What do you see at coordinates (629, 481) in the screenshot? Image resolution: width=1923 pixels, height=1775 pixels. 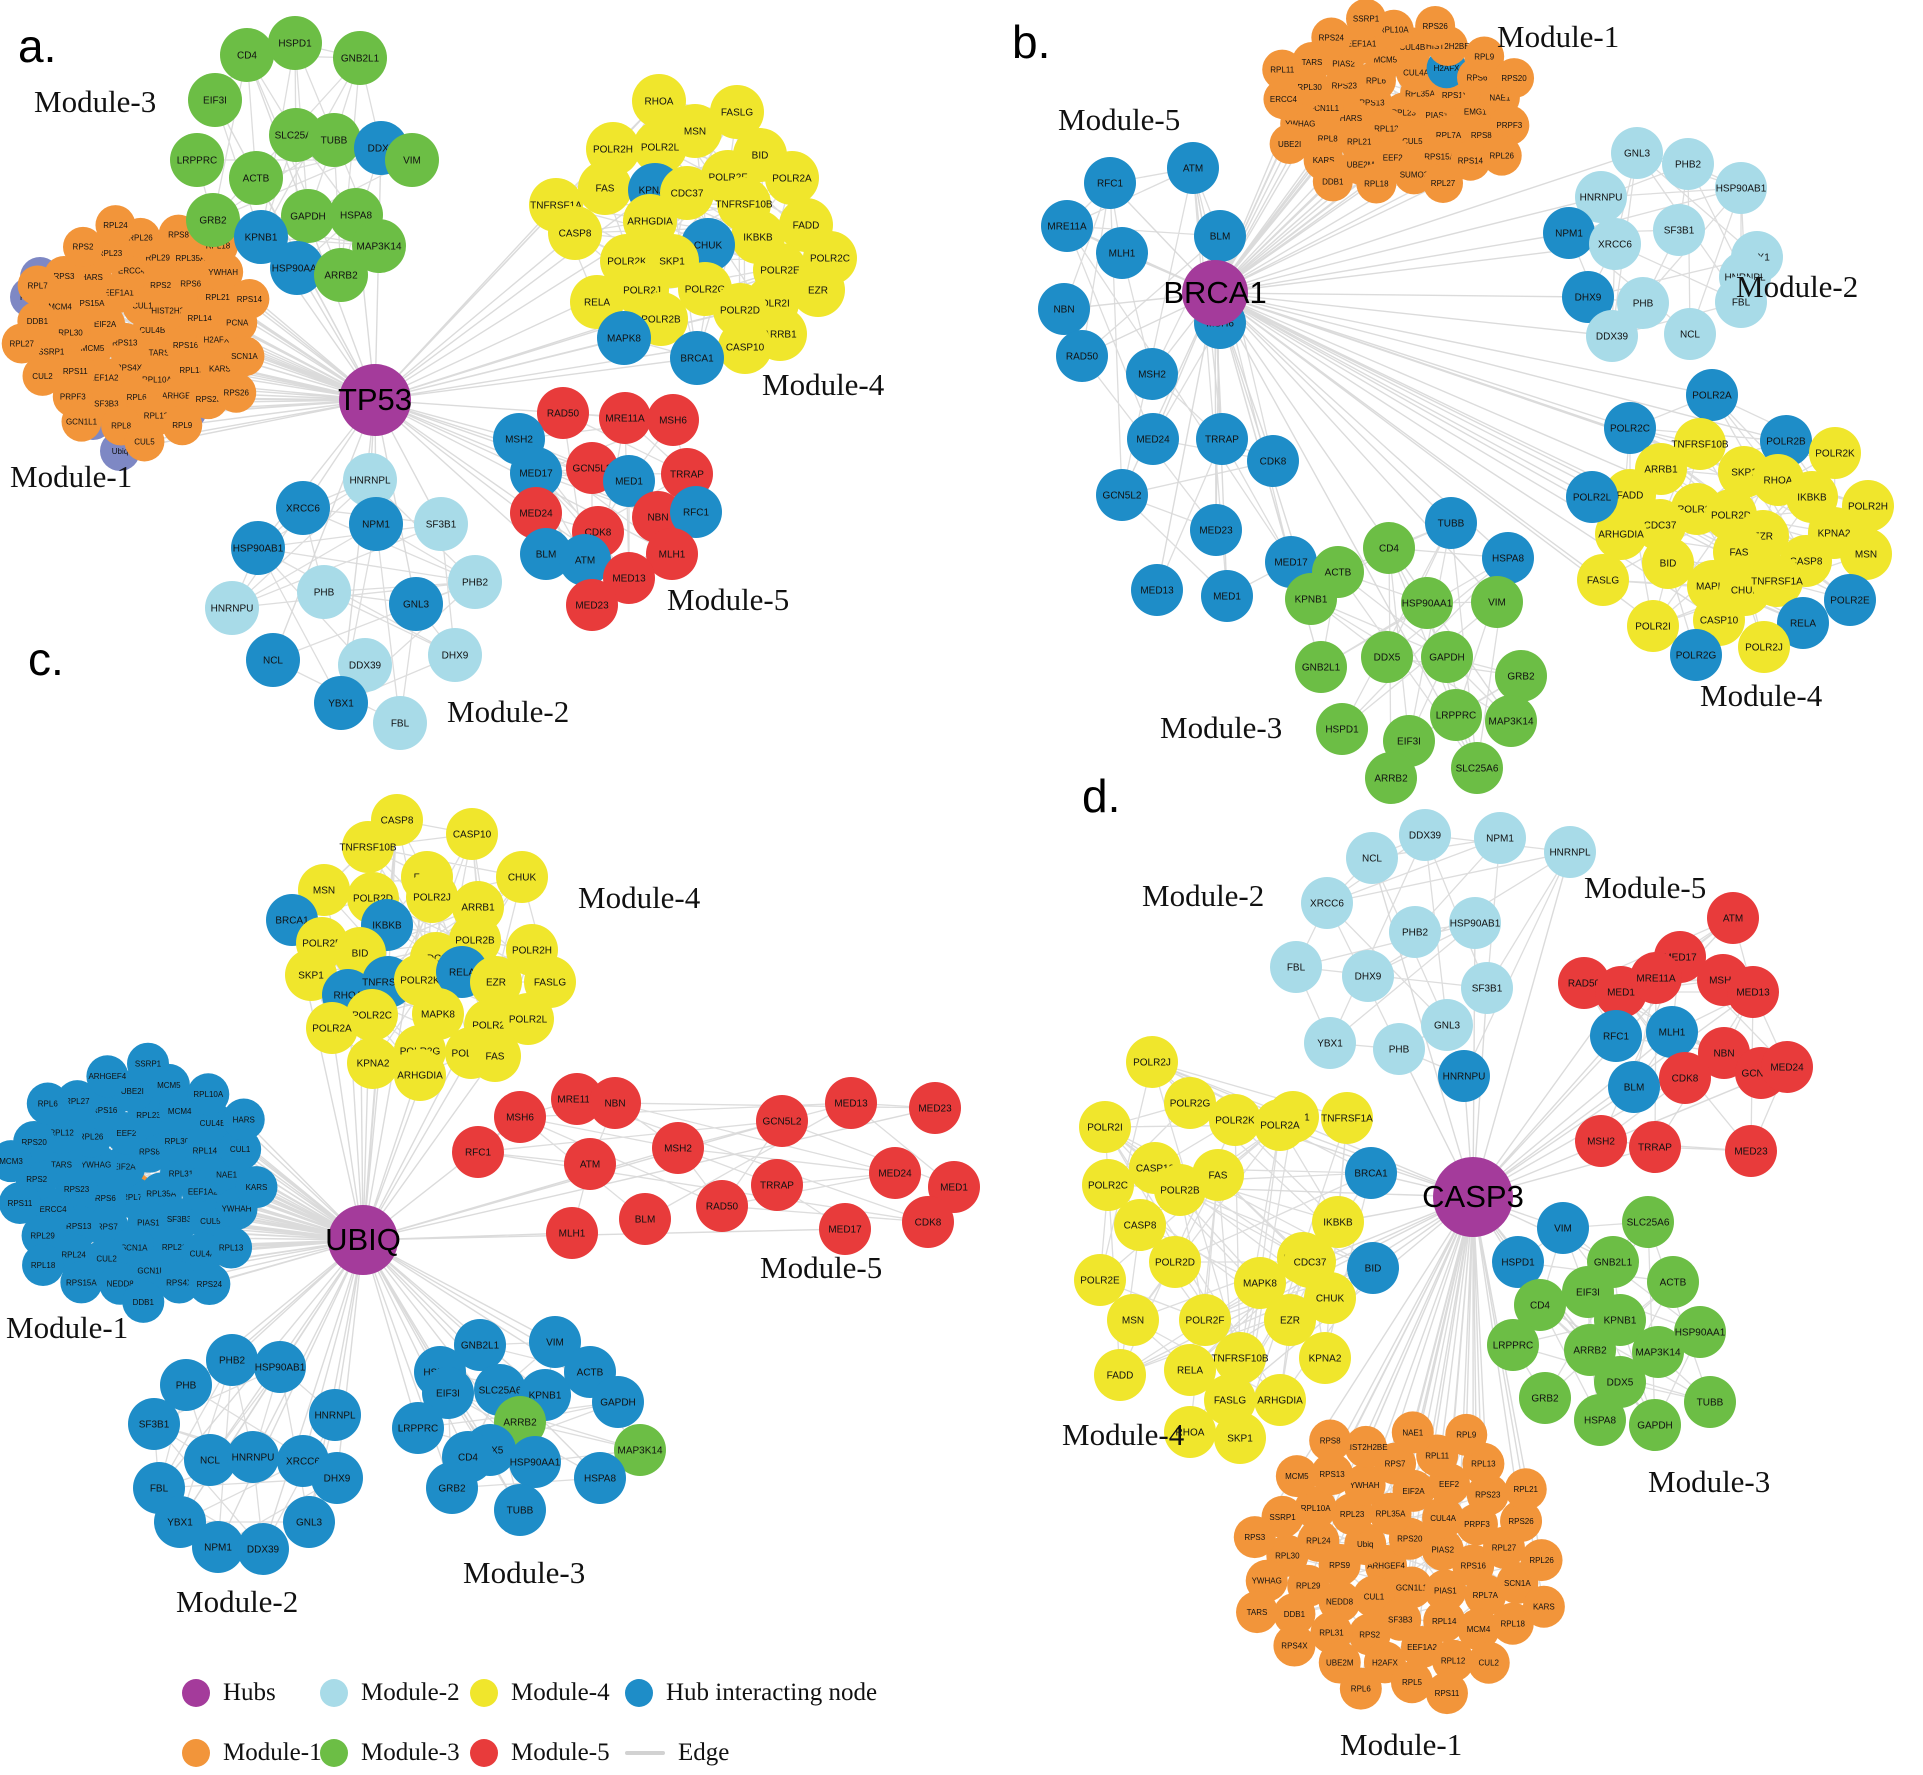 I see `node-MED1` at bounding box center [629, 481].